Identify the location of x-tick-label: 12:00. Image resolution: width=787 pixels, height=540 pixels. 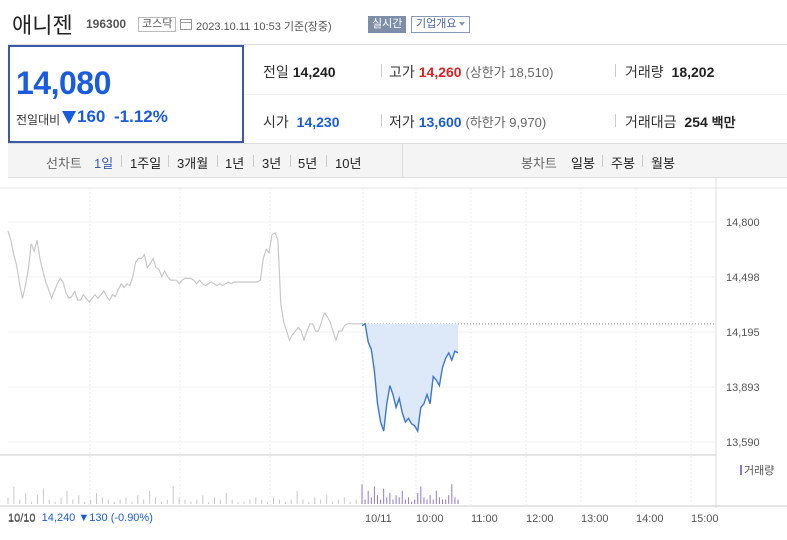
(540, 519).